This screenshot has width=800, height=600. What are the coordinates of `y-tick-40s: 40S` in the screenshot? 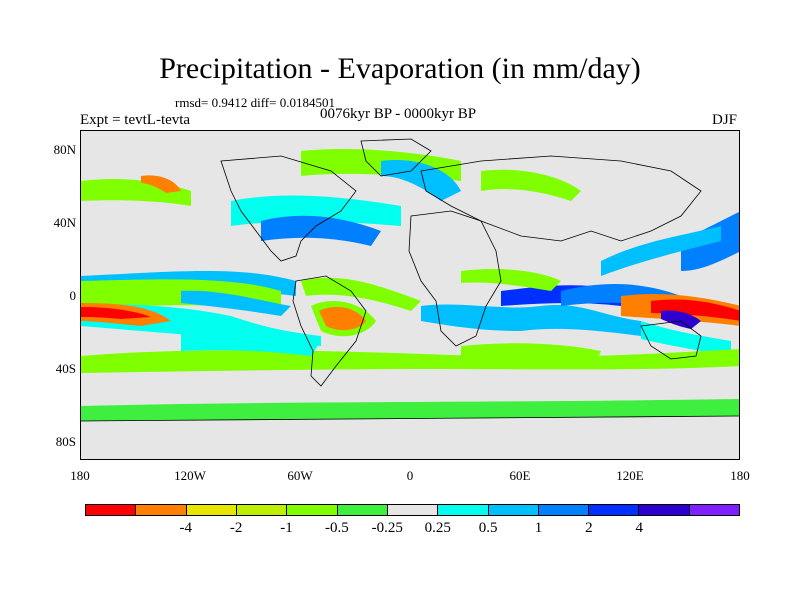 It's located at (65, 368).